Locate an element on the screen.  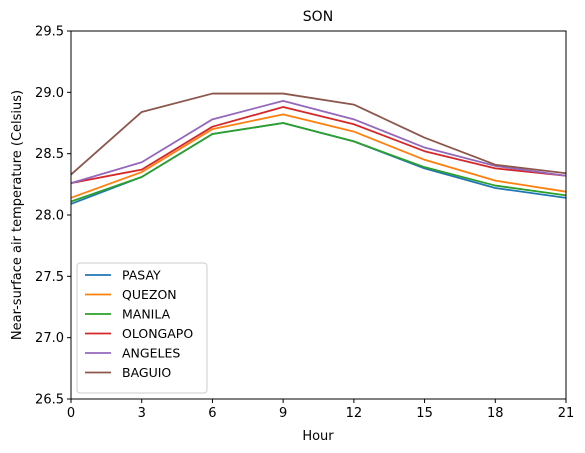
series-line-olongapo is located at coordinates (318, 145).